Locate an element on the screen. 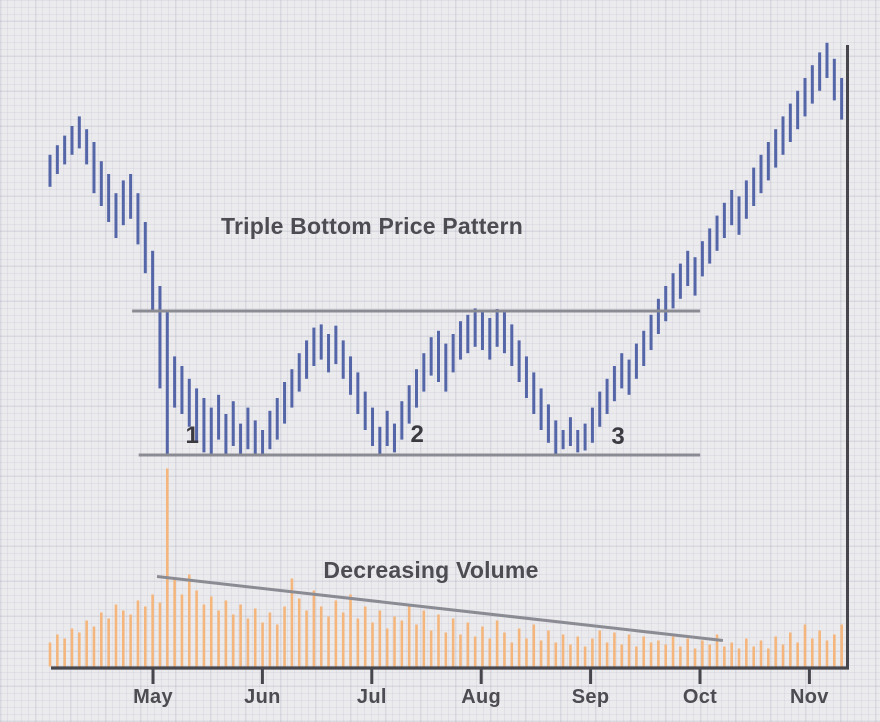 This screenshot has width=880, height=722. month-label-nov: Nov is located at coordinates (809, 697).